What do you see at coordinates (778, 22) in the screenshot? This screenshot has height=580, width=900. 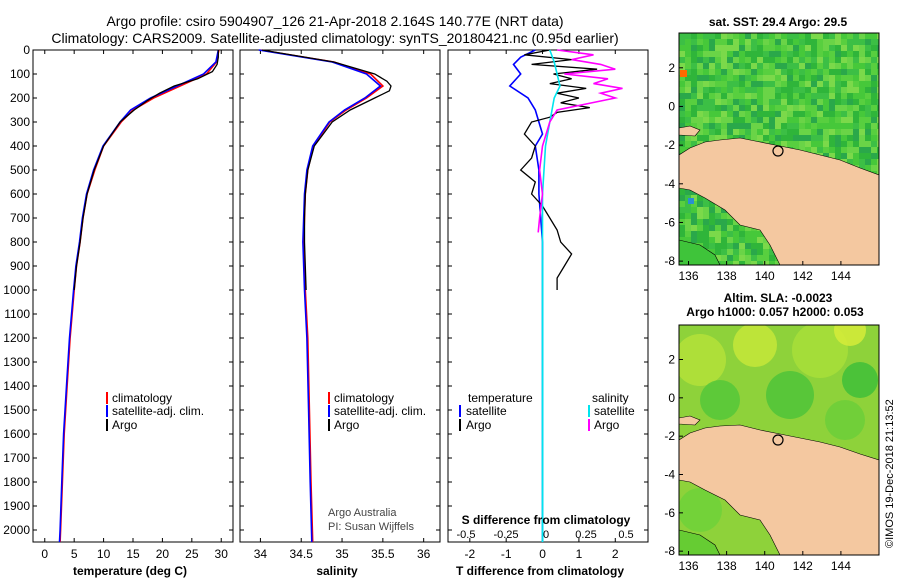 I see `sst-map-title: sat. SST: 29.4 Argo: 29.5` at bounding box center [778, 22].